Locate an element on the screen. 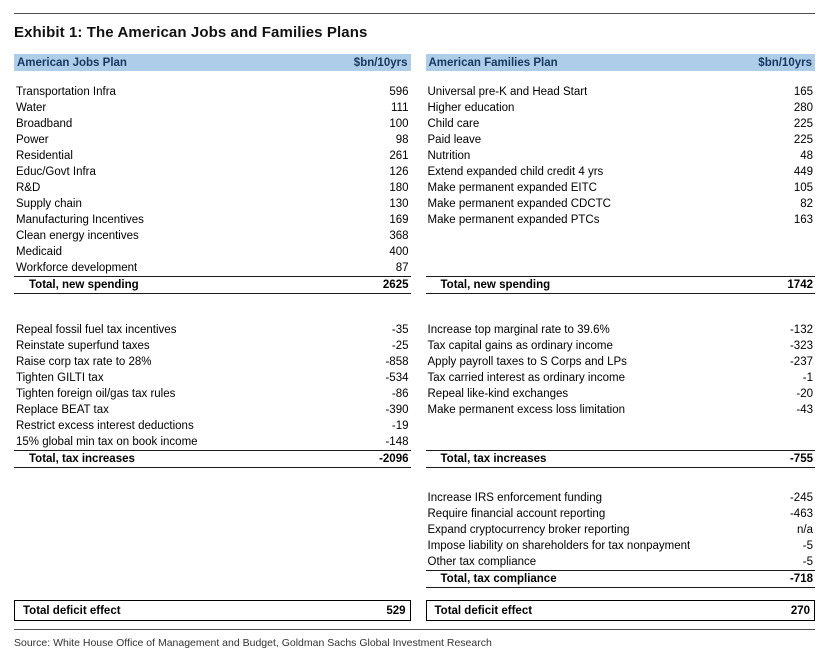 The image size is (829, 660). row-value: -43 is located at coordinates (804, 410).